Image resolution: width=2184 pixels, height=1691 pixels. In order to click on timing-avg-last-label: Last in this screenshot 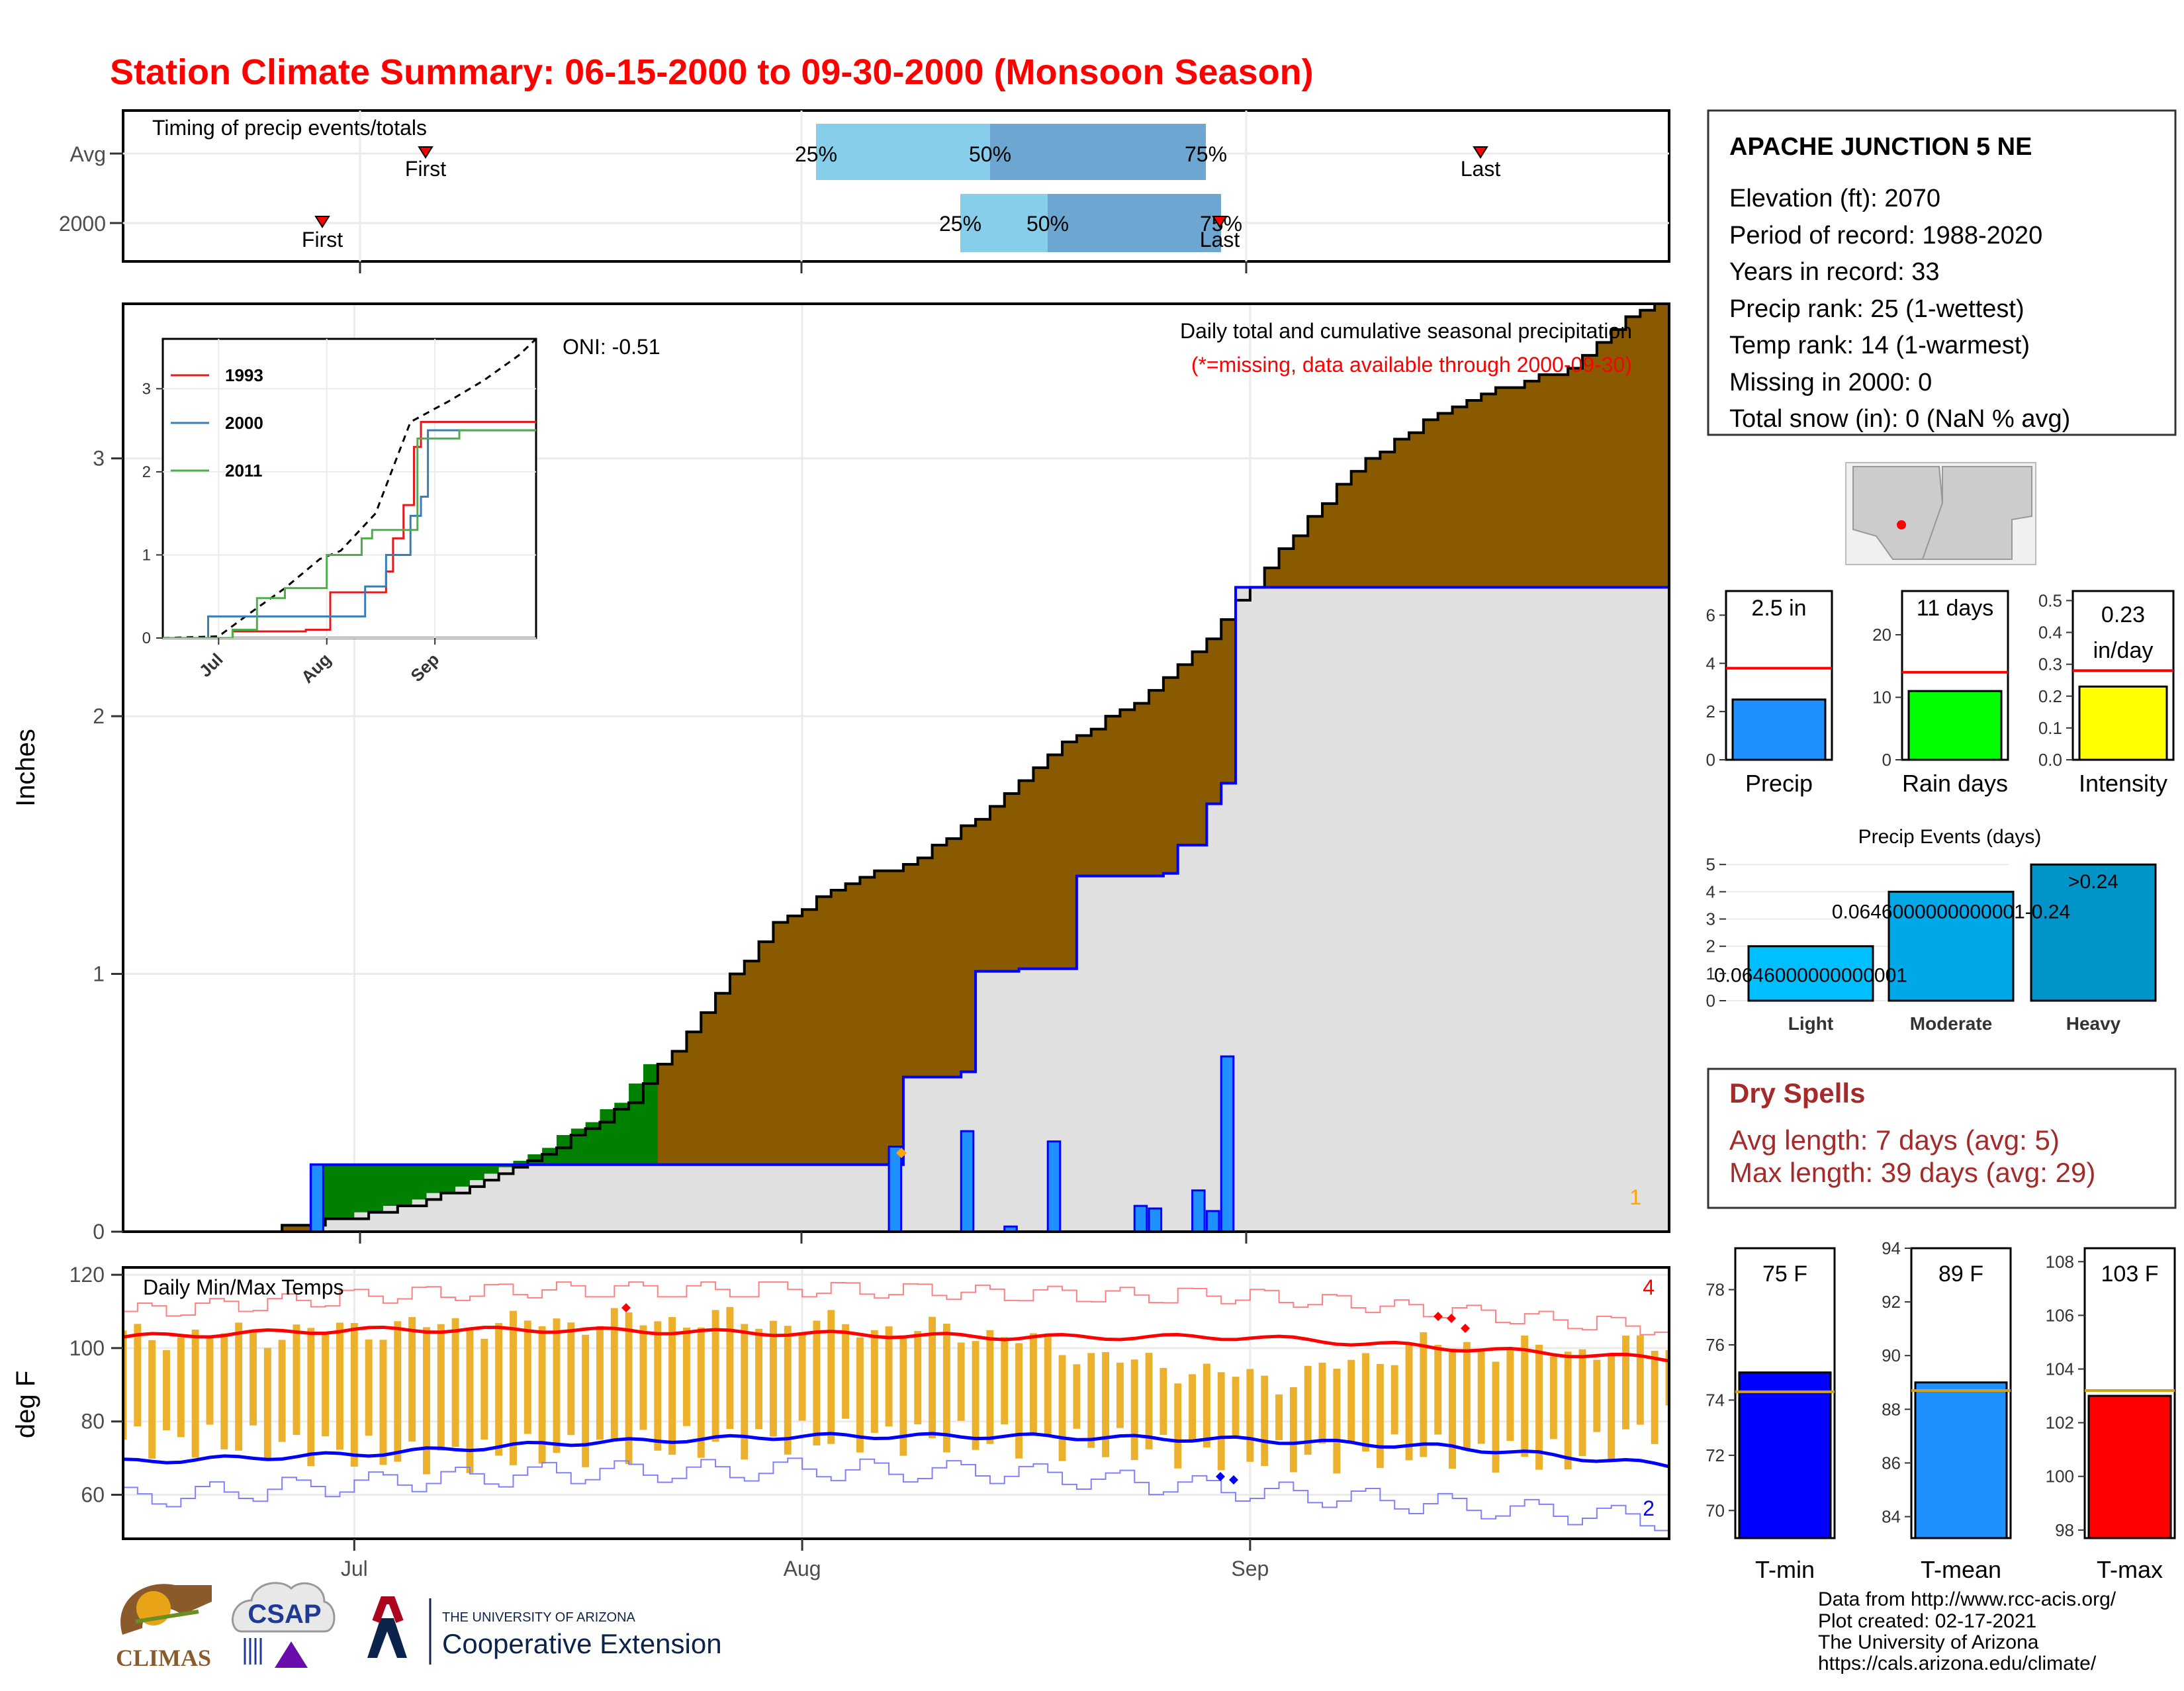, I will do `click(1481, 169)`.